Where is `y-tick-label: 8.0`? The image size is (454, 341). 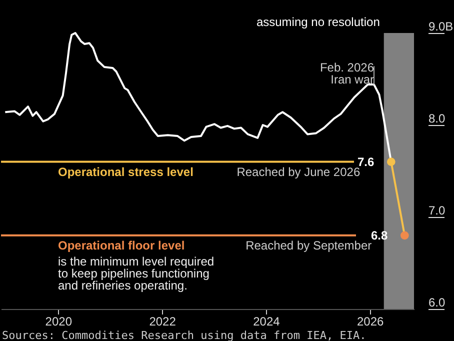 y-tick-label: 8.0 is located at coordinates (437, 119).